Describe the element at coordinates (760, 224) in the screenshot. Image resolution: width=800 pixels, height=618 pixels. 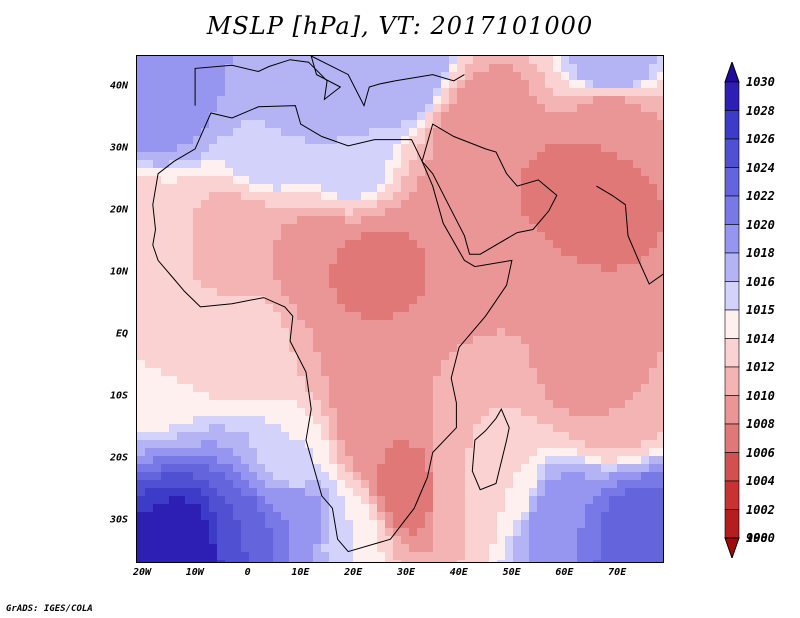
I see `colorbar-level-label: 1020` at that location.